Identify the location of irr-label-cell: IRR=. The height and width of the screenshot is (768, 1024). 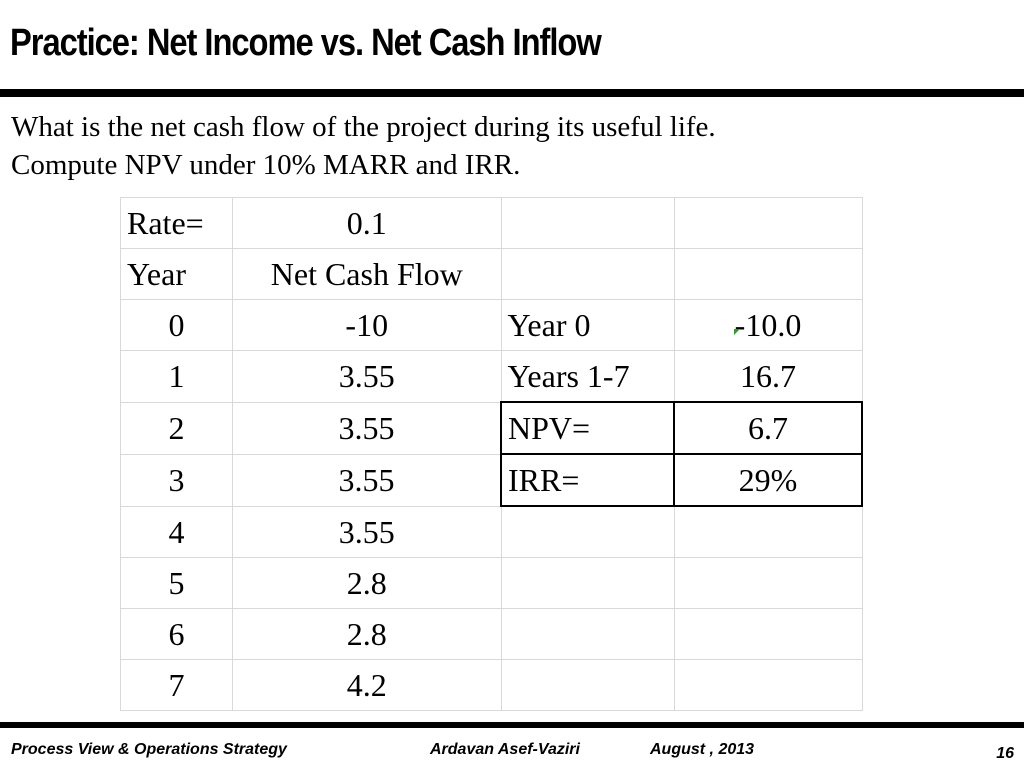
(587, 480).